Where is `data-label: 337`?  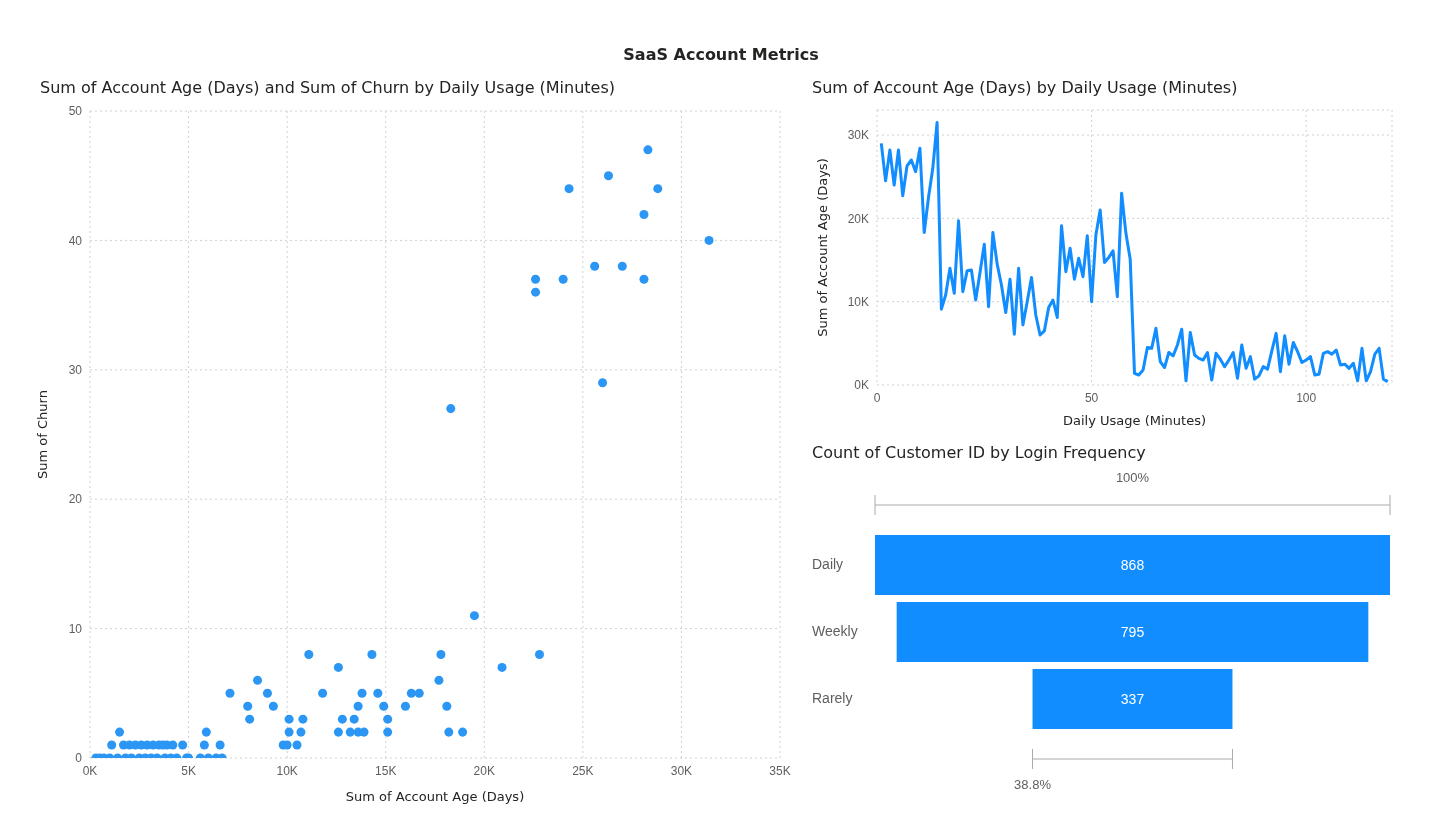 data-label: 337 is located at coordinates (1132, 699).